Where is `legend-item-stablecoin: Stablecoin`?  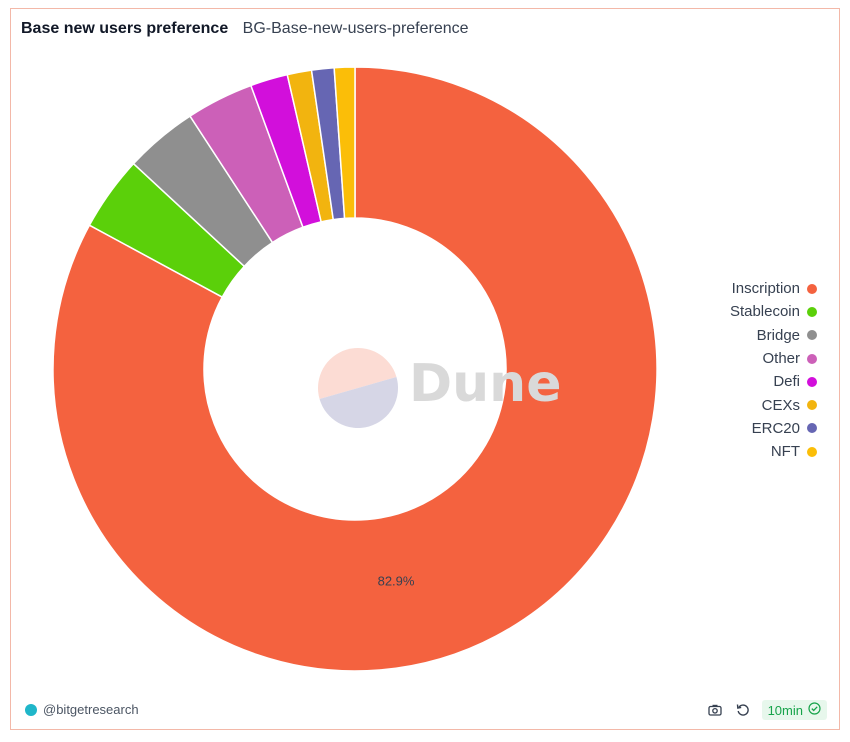
legend-item-stablecoin: Stablecoin is located at coordinates (773, 311).